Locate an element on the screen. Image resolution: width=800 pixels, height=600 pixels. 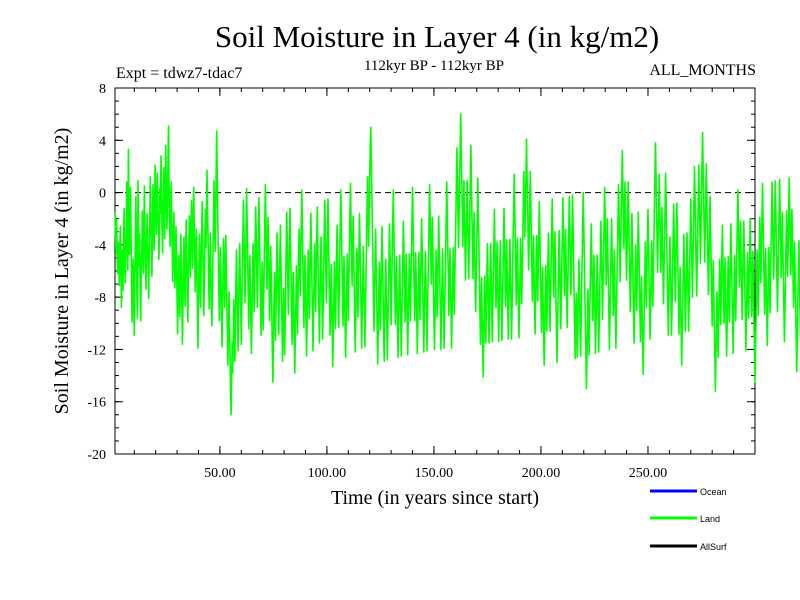
x-axis-label: Time (in years since start) is located at coordinates (435, 498).